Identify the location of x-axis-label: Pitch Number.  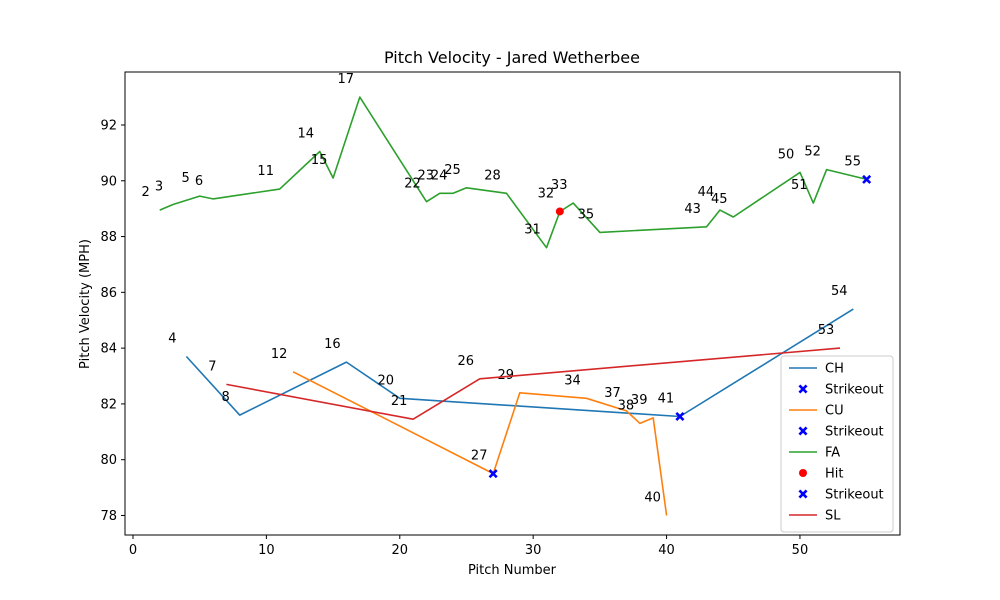
(512, 570).